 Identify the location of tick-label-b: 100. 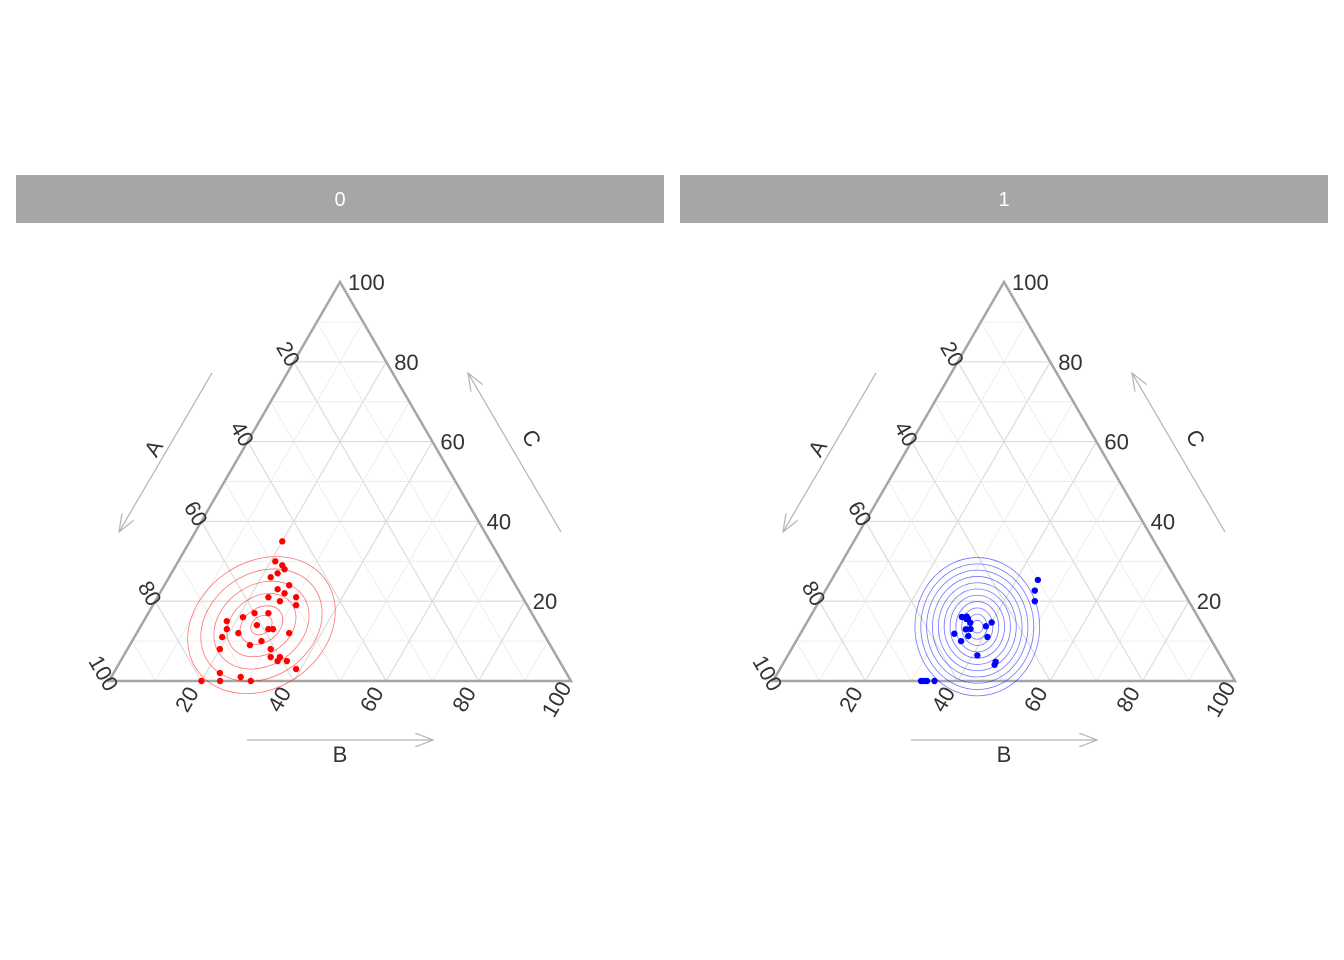
(1220, 699).